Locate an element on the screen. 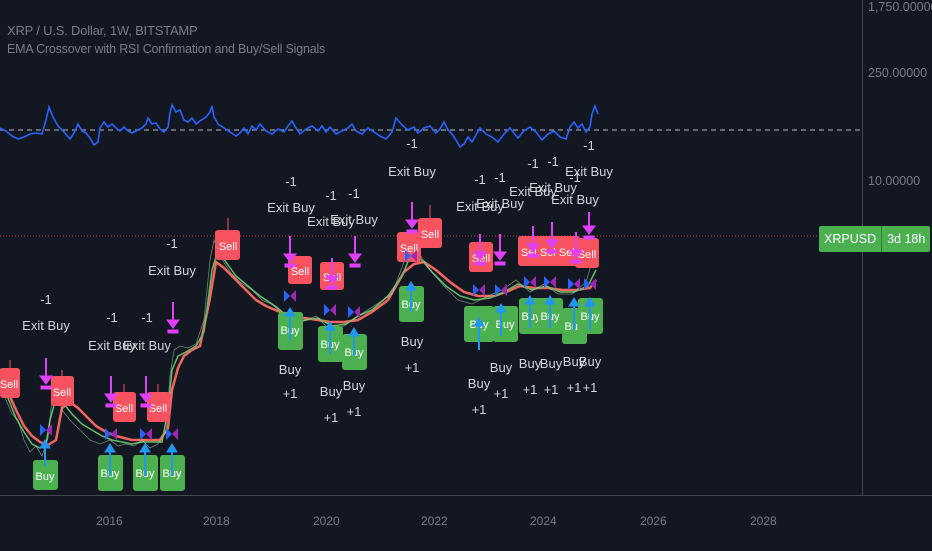 This screenshot has height=551, width=932. time-axis is located at coordinates (466, 523).